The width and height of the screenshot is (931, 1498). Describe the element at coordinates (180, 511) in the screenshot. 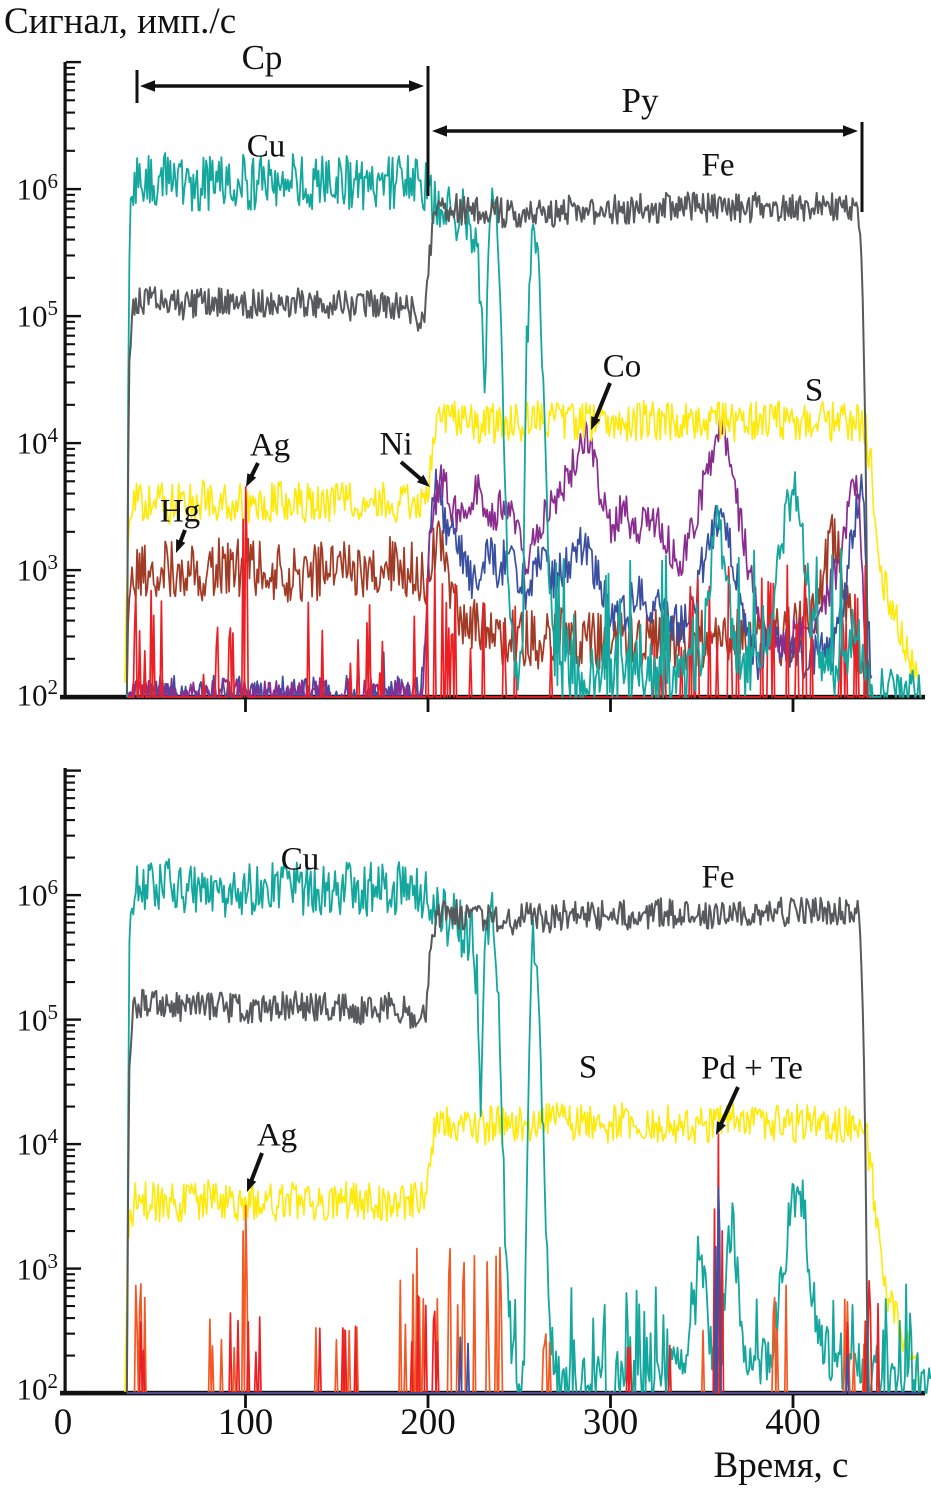

I see `element-label-hg: Hg` at that location.